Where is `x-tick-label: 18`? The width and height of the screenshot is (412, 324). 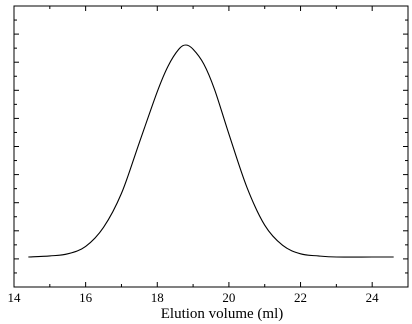 x-tick-label: 18 is located at coordinates (157, 297).